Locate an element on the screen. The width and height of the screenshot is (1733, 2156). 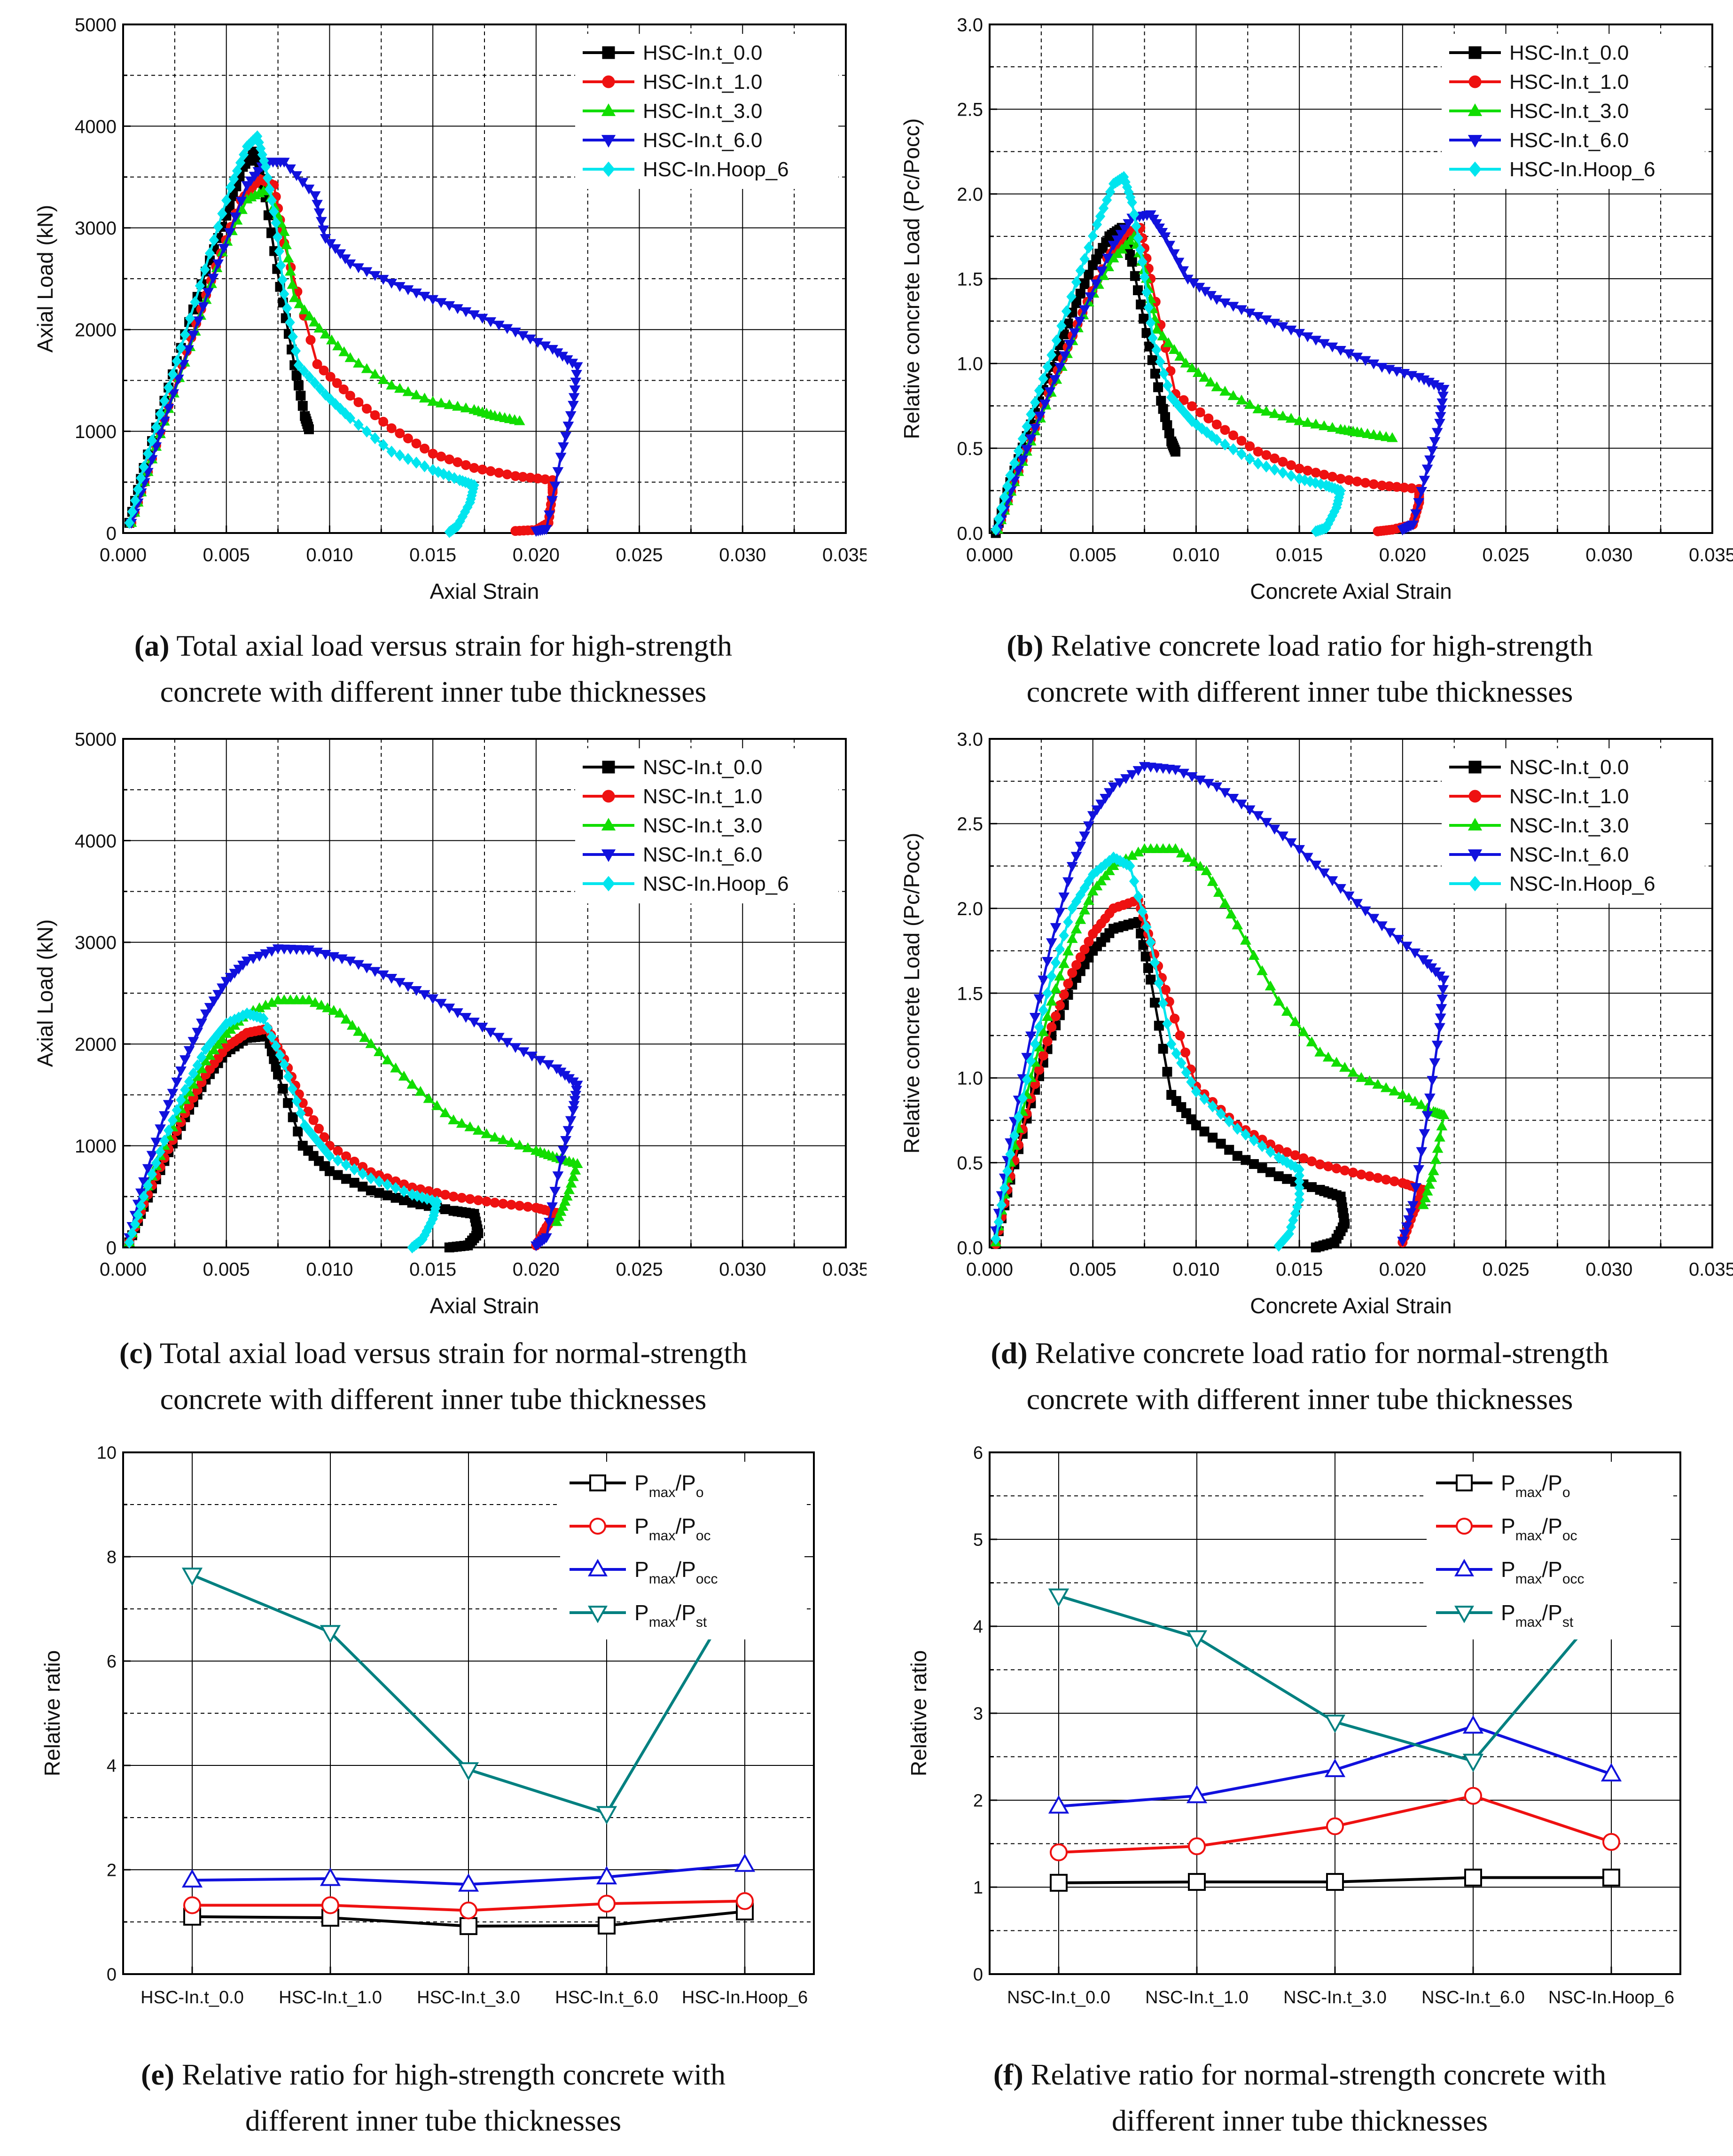
series-line is located at coordinates (1195, 382).